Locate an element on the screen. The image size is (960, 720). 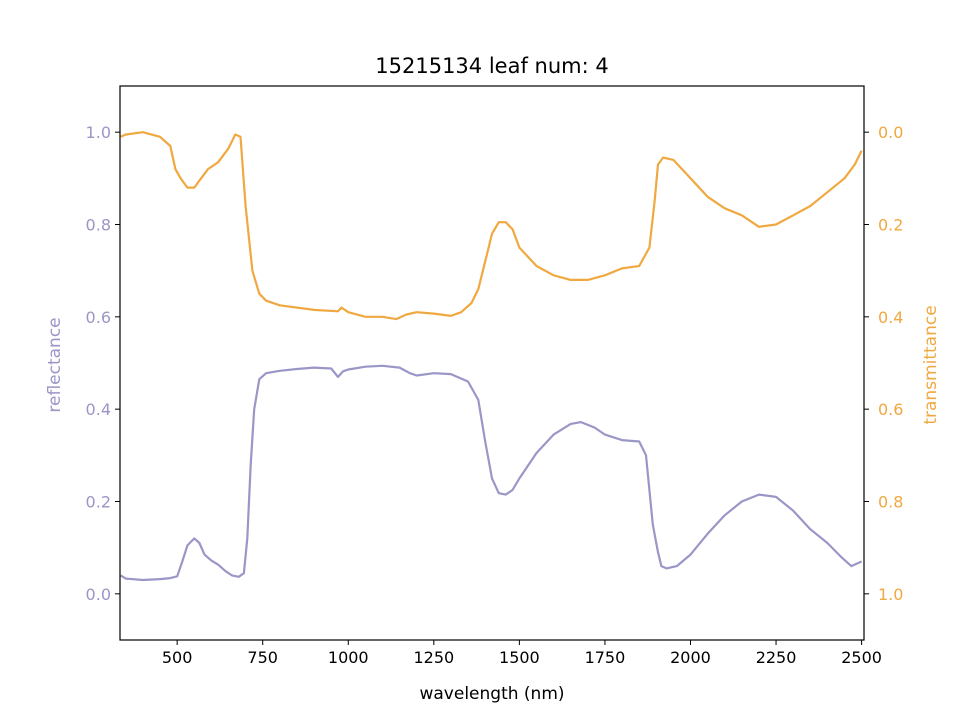
x-tick-label: 1500 is located at coordinates (519, 657).